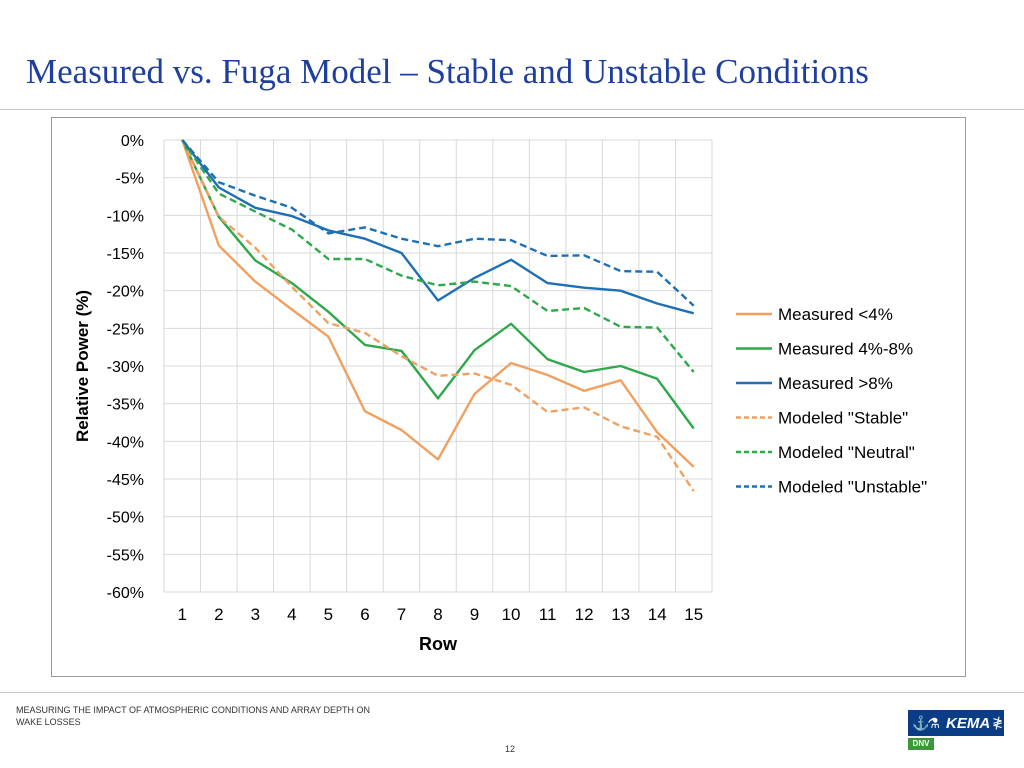 This screenshot has height=768, width=1024. What do you see at coordinates (548, 614) in the screenshot?
I see `x-tick-label: 11` at bounding box center [548, 614].